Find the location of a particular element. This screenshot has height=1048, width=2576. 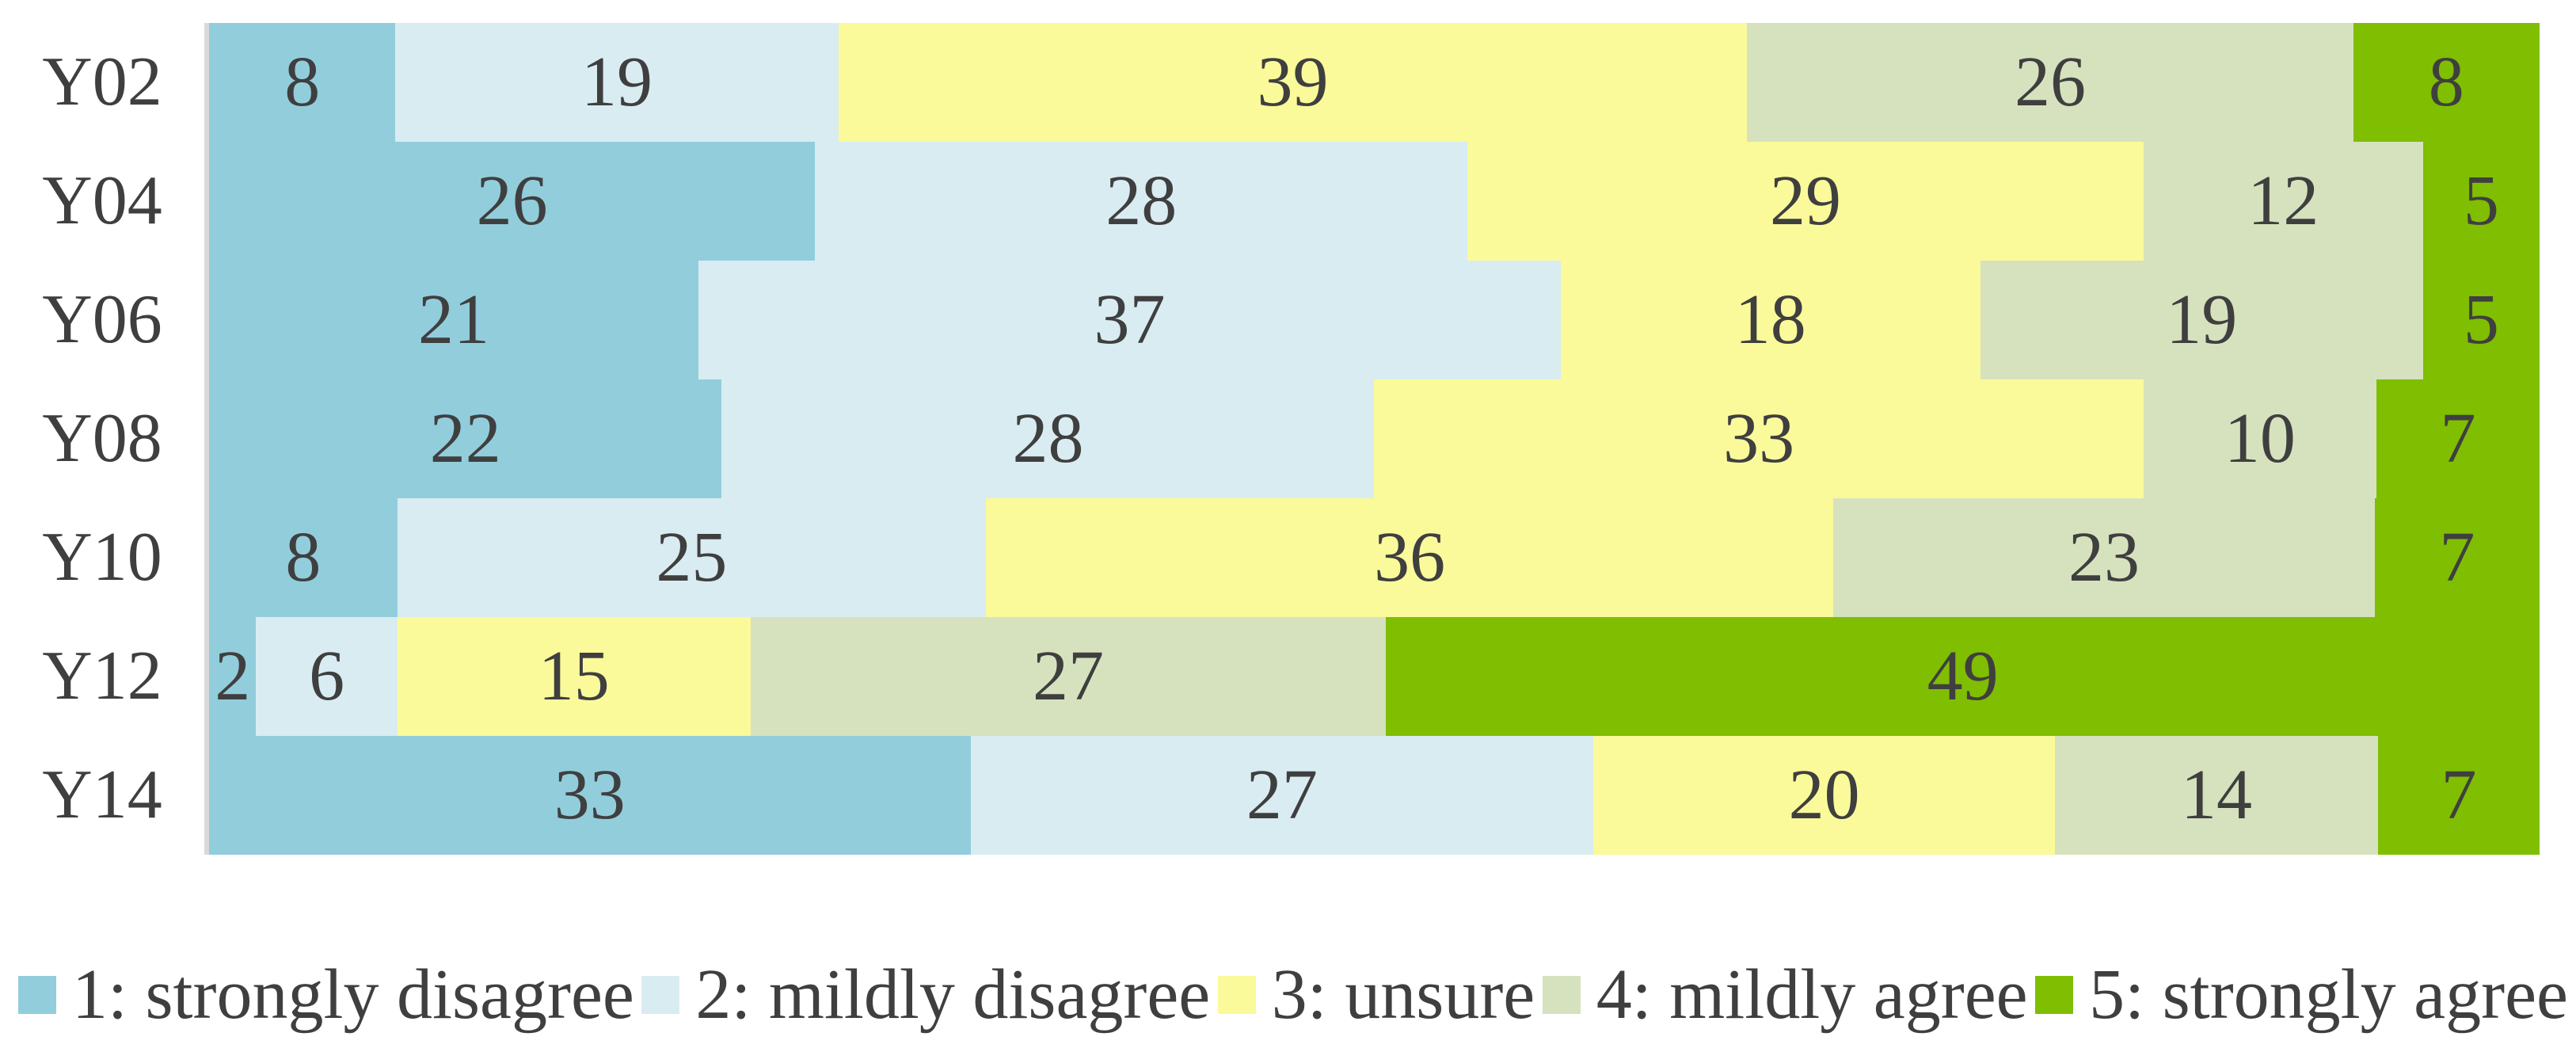

stacked-bar: 26 28 29 12 5 is located at coordinates (1372, 201).